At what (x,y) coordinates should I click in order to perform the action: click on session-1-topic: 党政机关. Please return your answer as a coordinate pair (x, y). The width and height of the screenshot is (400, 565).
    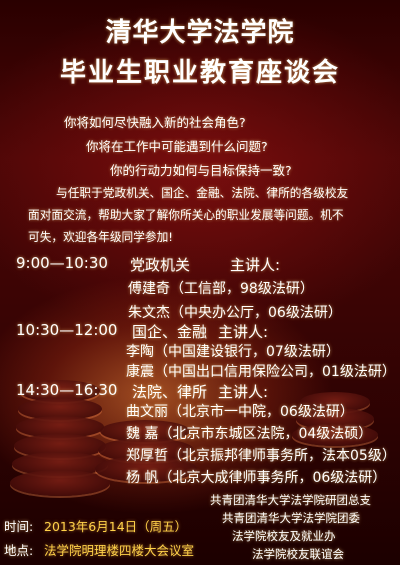
    Looking at the image, I should click on (160, 265).